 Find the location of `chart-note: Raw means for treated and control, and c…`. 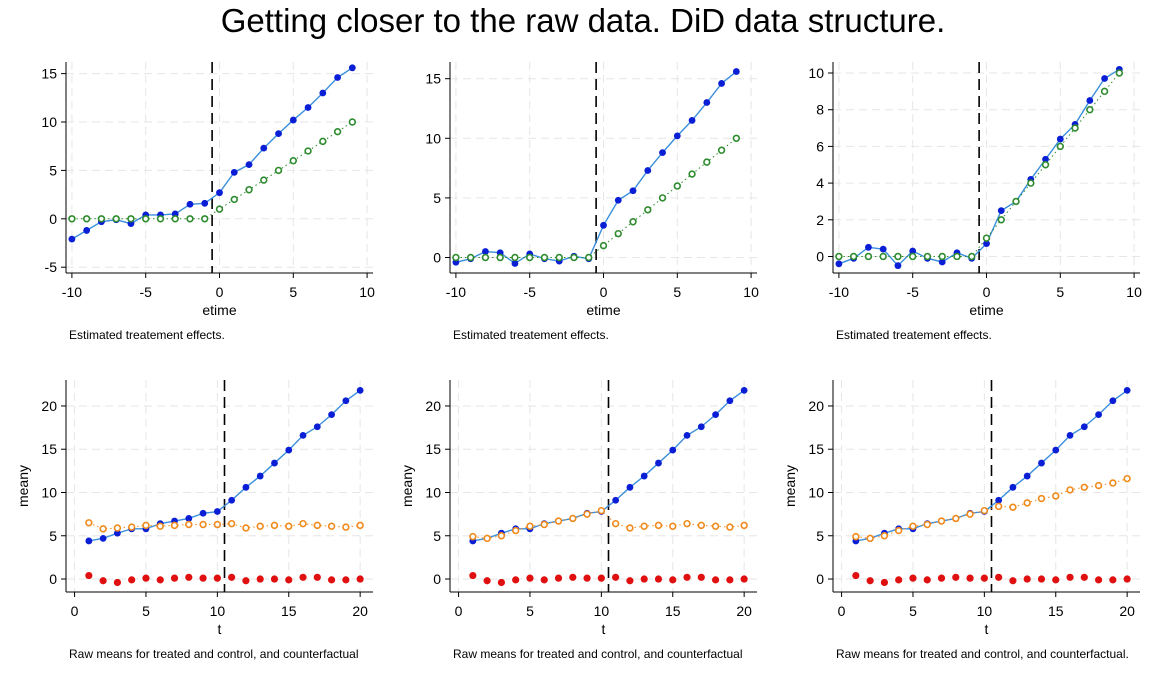

chart-note: Raw means for treated and control, and c… is located at coordinates (982, 654).